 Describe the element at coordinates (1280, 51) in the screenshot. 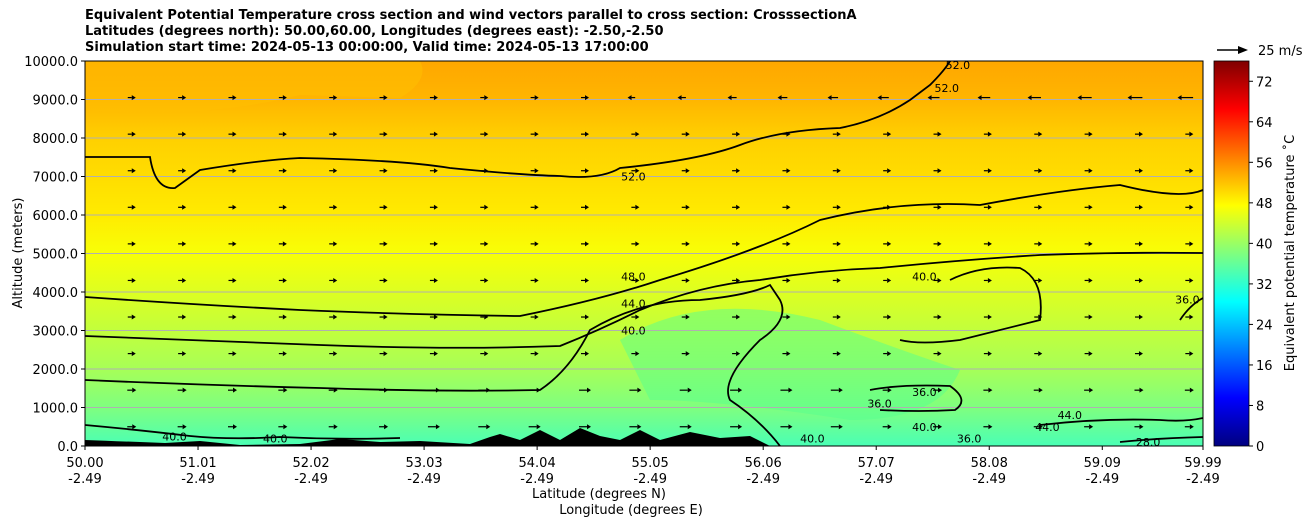

I see `wind-key-label: 25 m/s` at that location.